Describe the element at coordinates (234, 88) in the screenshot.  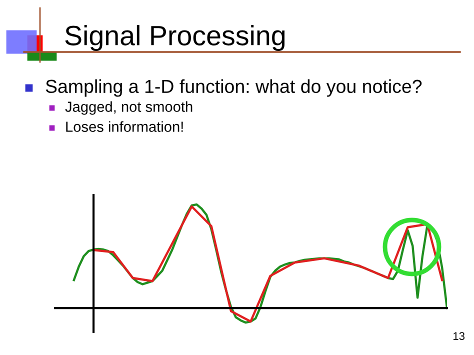
I see `text: Sampling a 1-D function: what do you notice?` at that location.